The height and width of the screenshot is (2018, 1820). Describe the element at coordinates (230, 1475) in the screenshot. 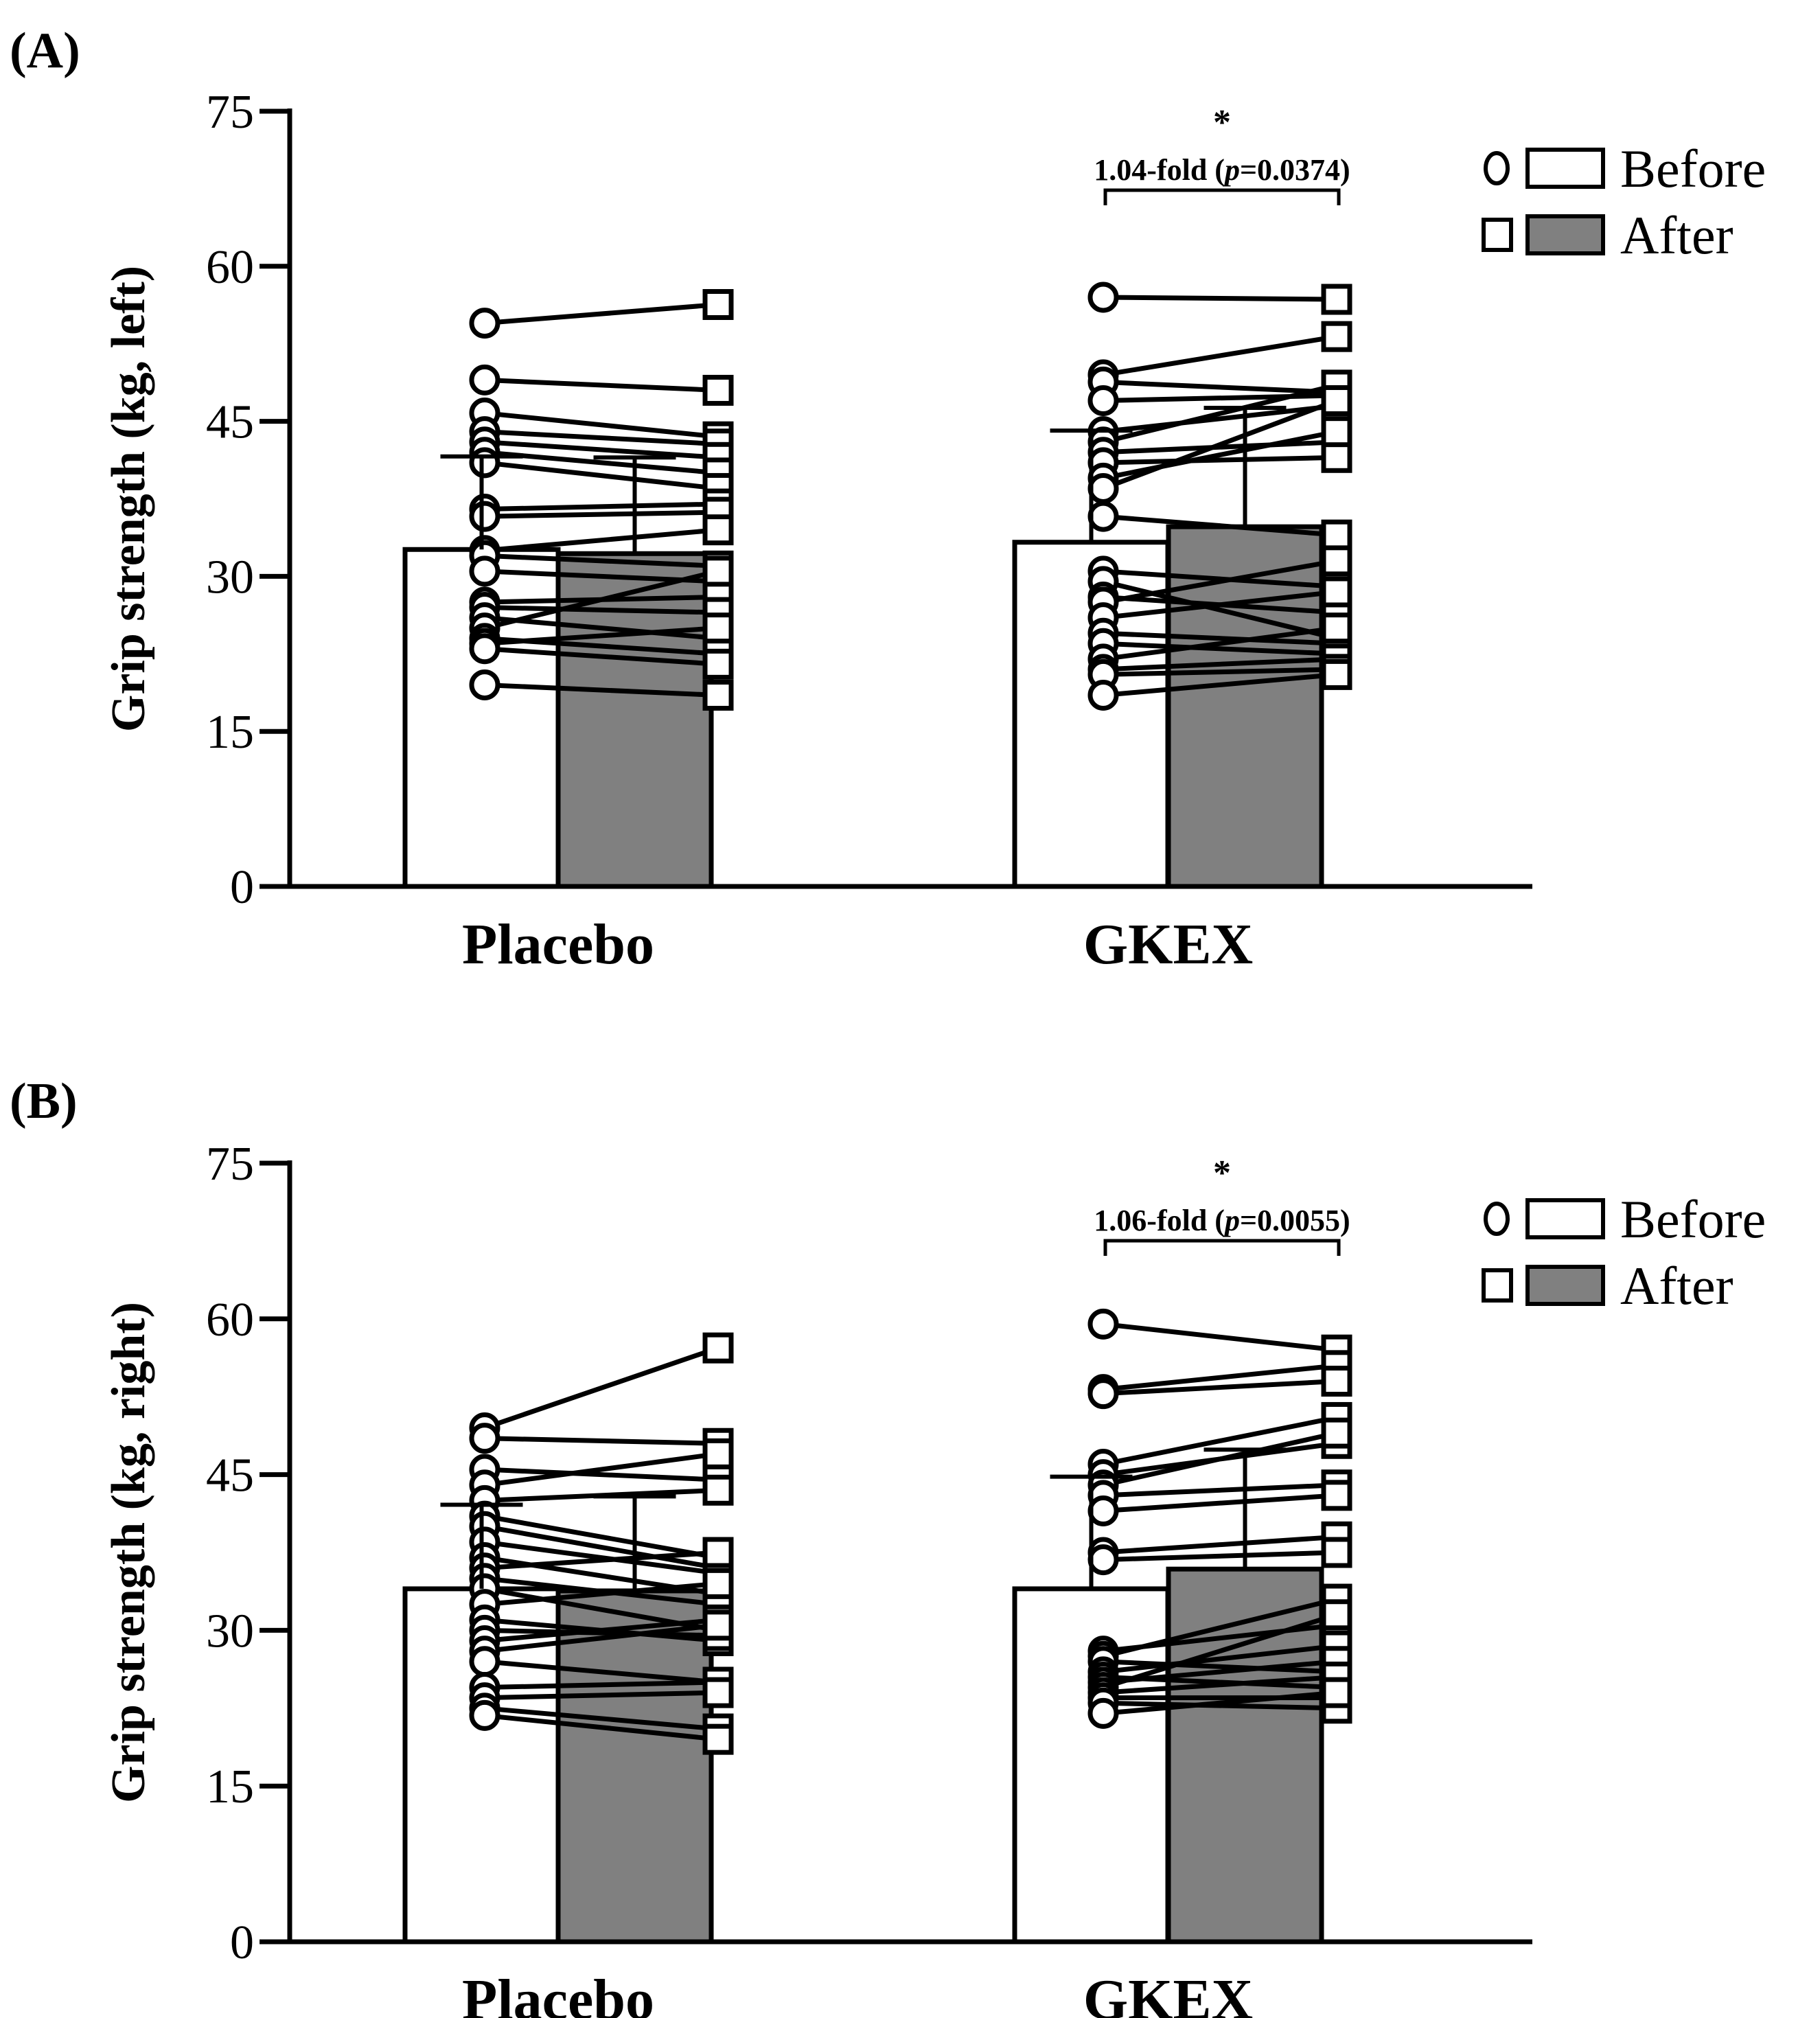

I see `y-tick-label: 45` at that location.